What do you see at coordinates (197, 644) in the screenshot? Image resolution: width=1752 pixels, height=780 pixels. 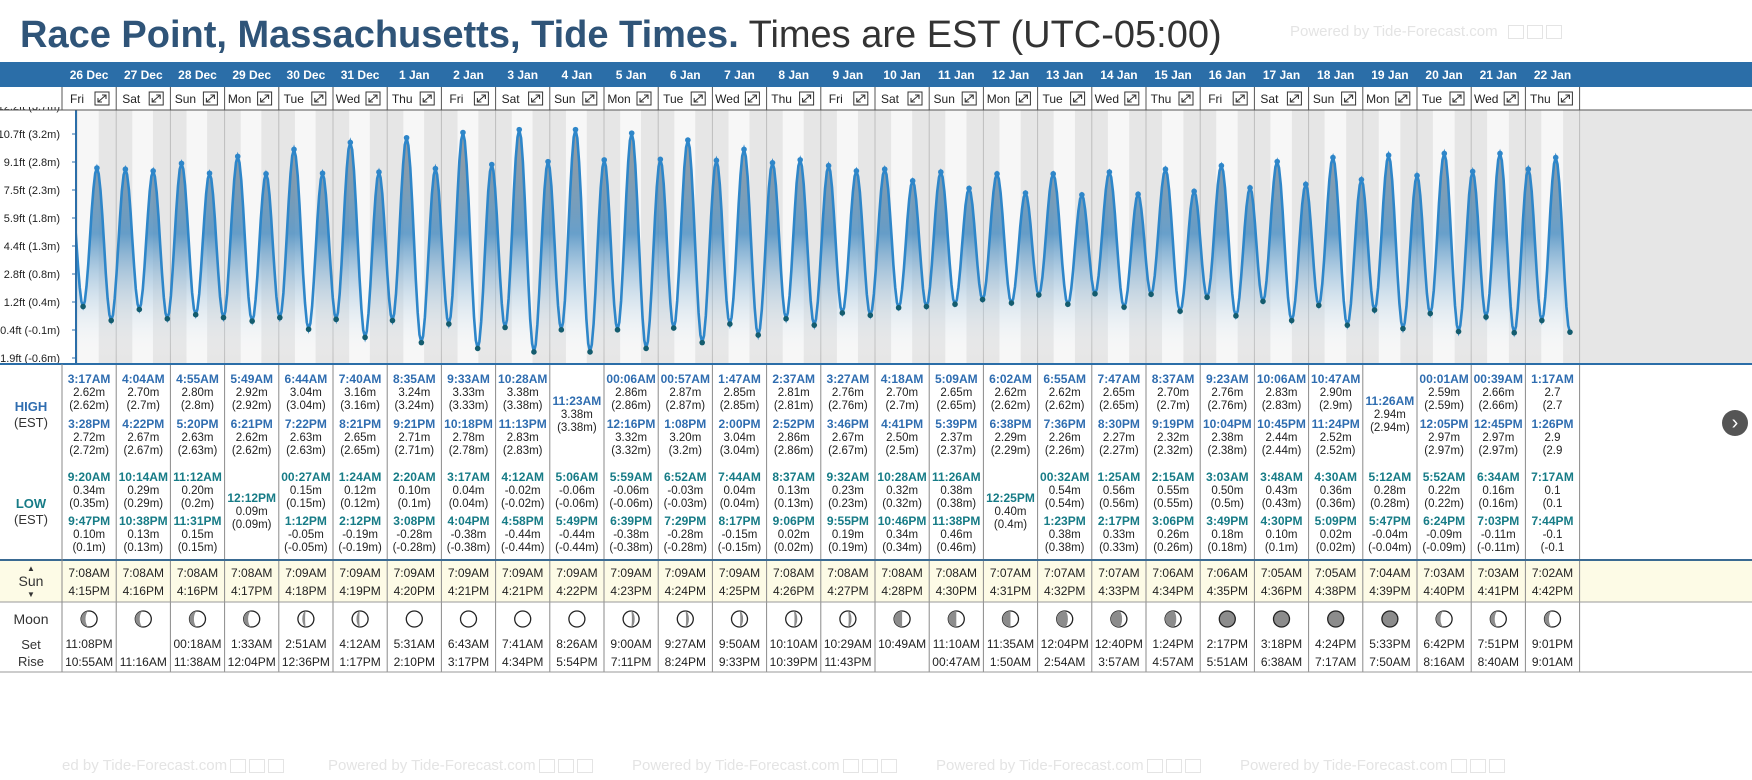 I see `moonset-time: 00:18AM` at bounding box center [197, 644].